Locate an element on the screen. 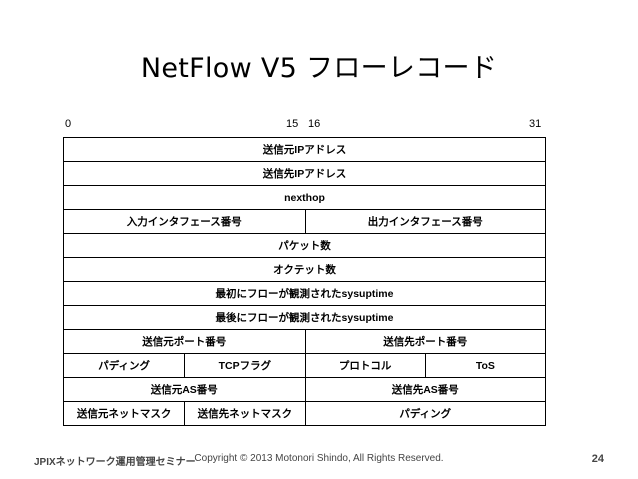 Image resolution: width=638 pixels, height=479 pixels. slide-title: NetFlow V5 フローレコード is located at coordinates (319, 68).